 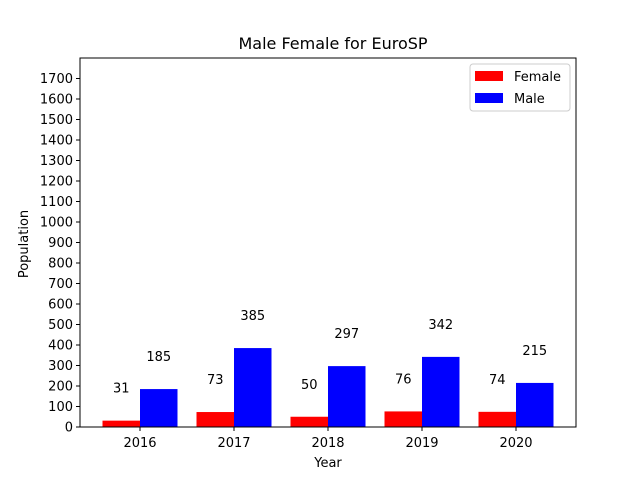 What do you see at coordinates (56, 161) in the screenshot?
I see `y-tick-label-1300: 1300` at bounding box center [56, 161].